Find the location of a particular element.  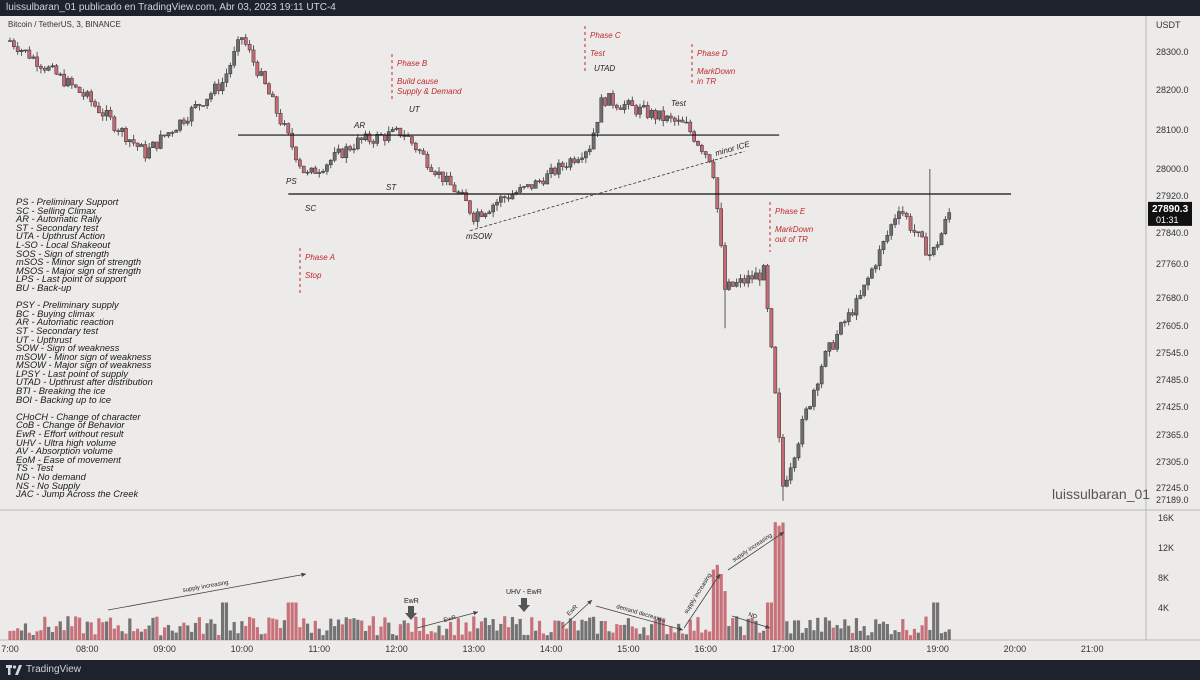

label-ar: AR is located at coordinates (359, 125).